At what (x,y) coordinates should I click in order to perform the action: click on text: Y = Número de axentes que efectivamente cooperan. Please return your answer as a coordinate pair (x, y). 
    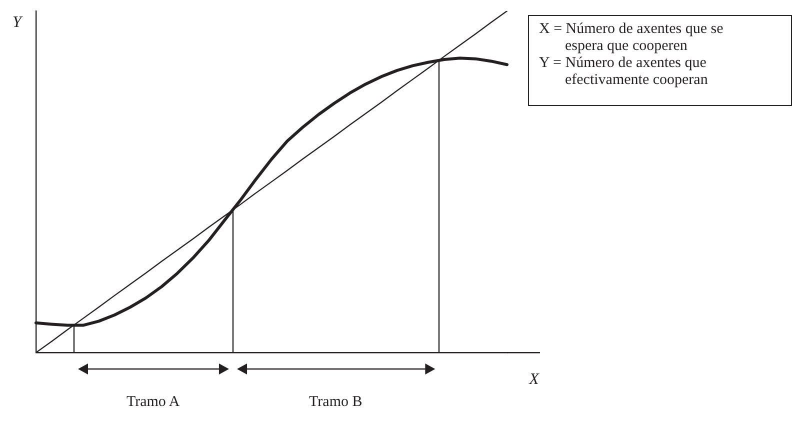
    Looking at the image, I should click on (624, 72).